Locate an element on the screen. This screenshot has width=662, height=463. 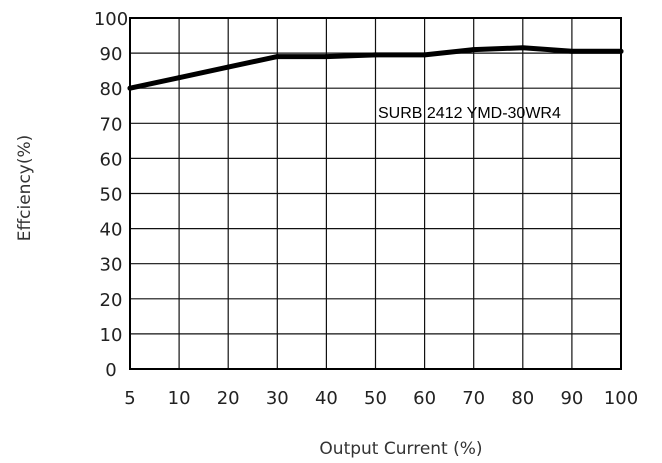
x-tick-label-20: 20 is located at coordinates (228, 398).